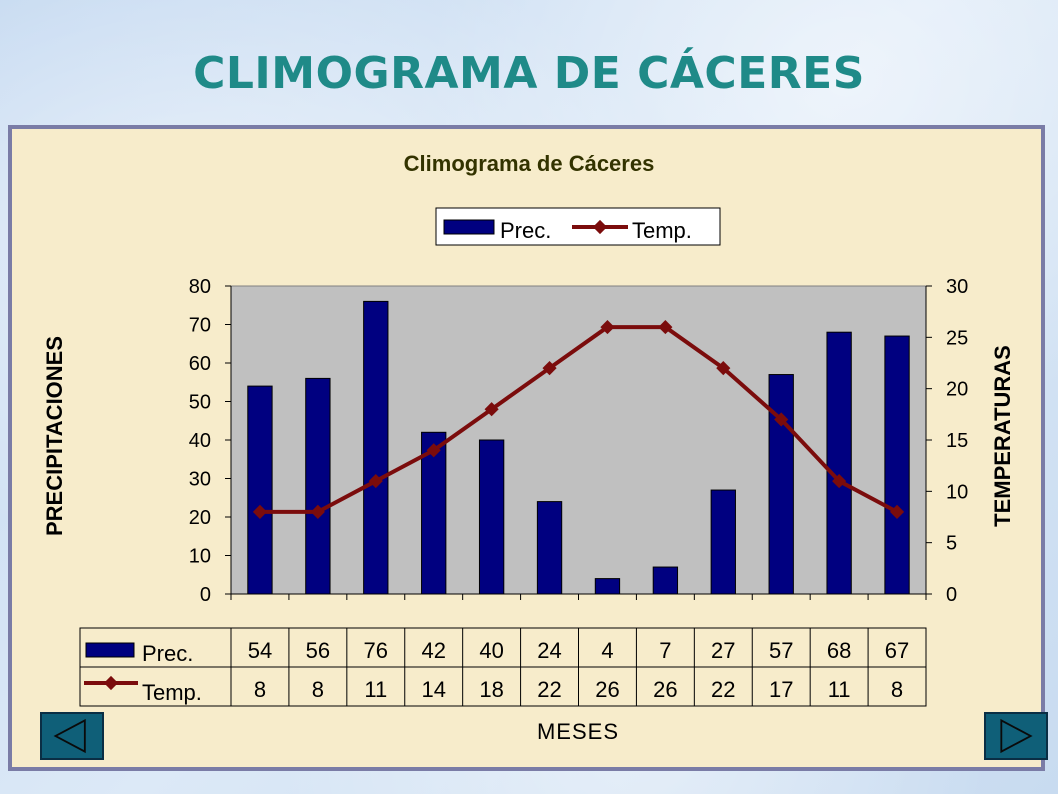 The width and height of the screenshot is (1058, 794). Describe the element at coordinates (957, 287) in the screenshot. I see `right-tick-label: 30` at that location.